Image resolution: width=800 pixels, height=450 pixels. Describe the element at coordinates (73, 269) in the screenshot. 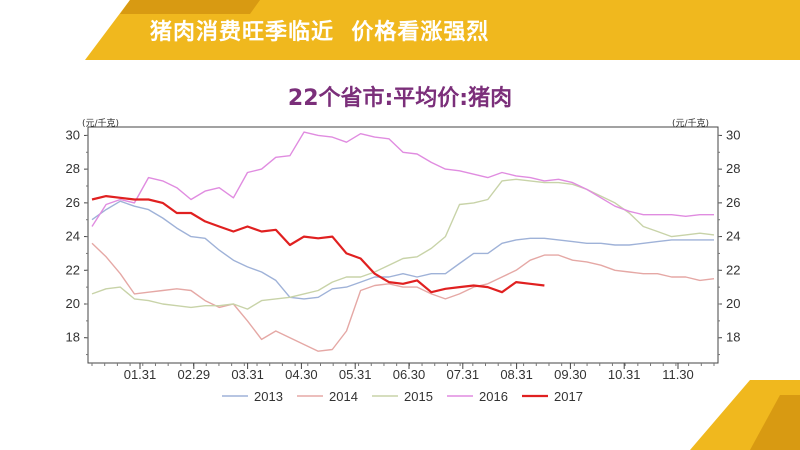

I see `y-tick-label-left: 22` at that location.